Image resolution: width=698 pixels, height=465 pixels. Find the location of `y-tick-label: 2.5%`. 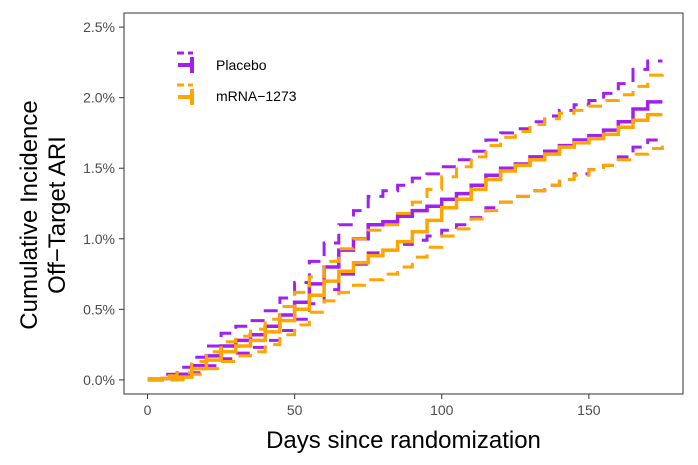

y-tick-label: 2.5% is located at coordinates (99, 27).